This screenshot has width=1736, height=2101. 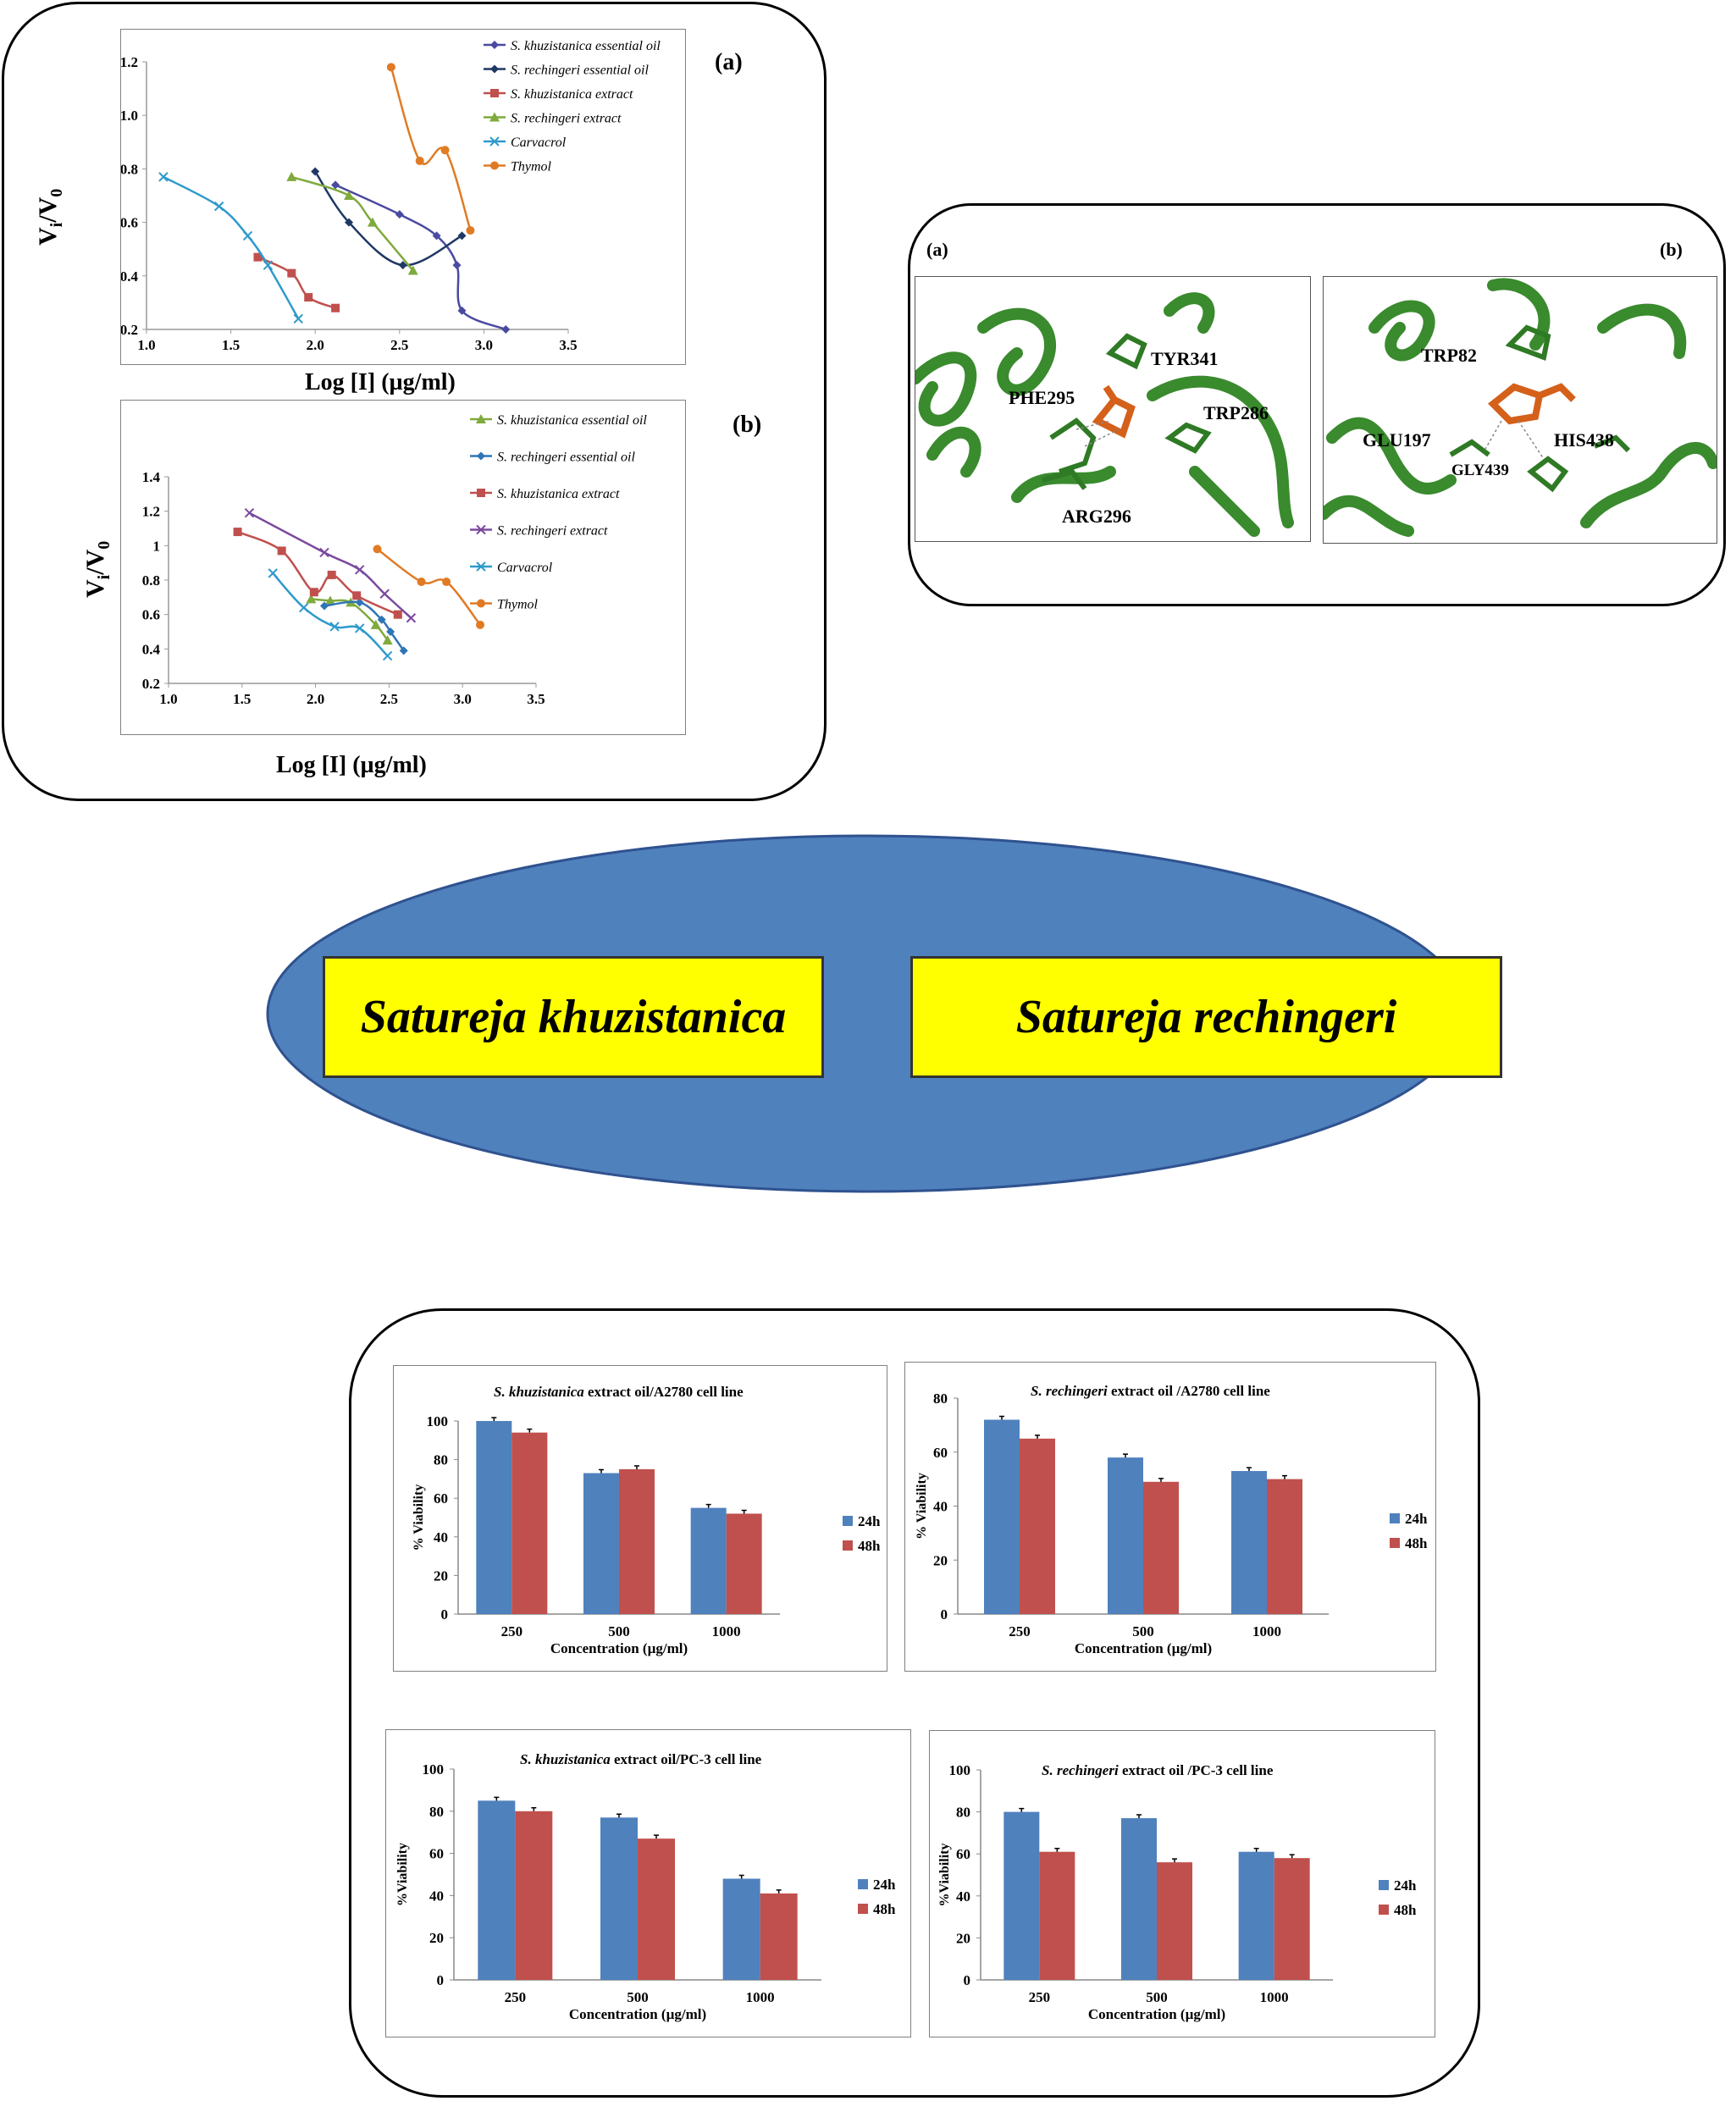 I want to click on kinetics-a-ylabel-v: V, so click(x=48, y=236).